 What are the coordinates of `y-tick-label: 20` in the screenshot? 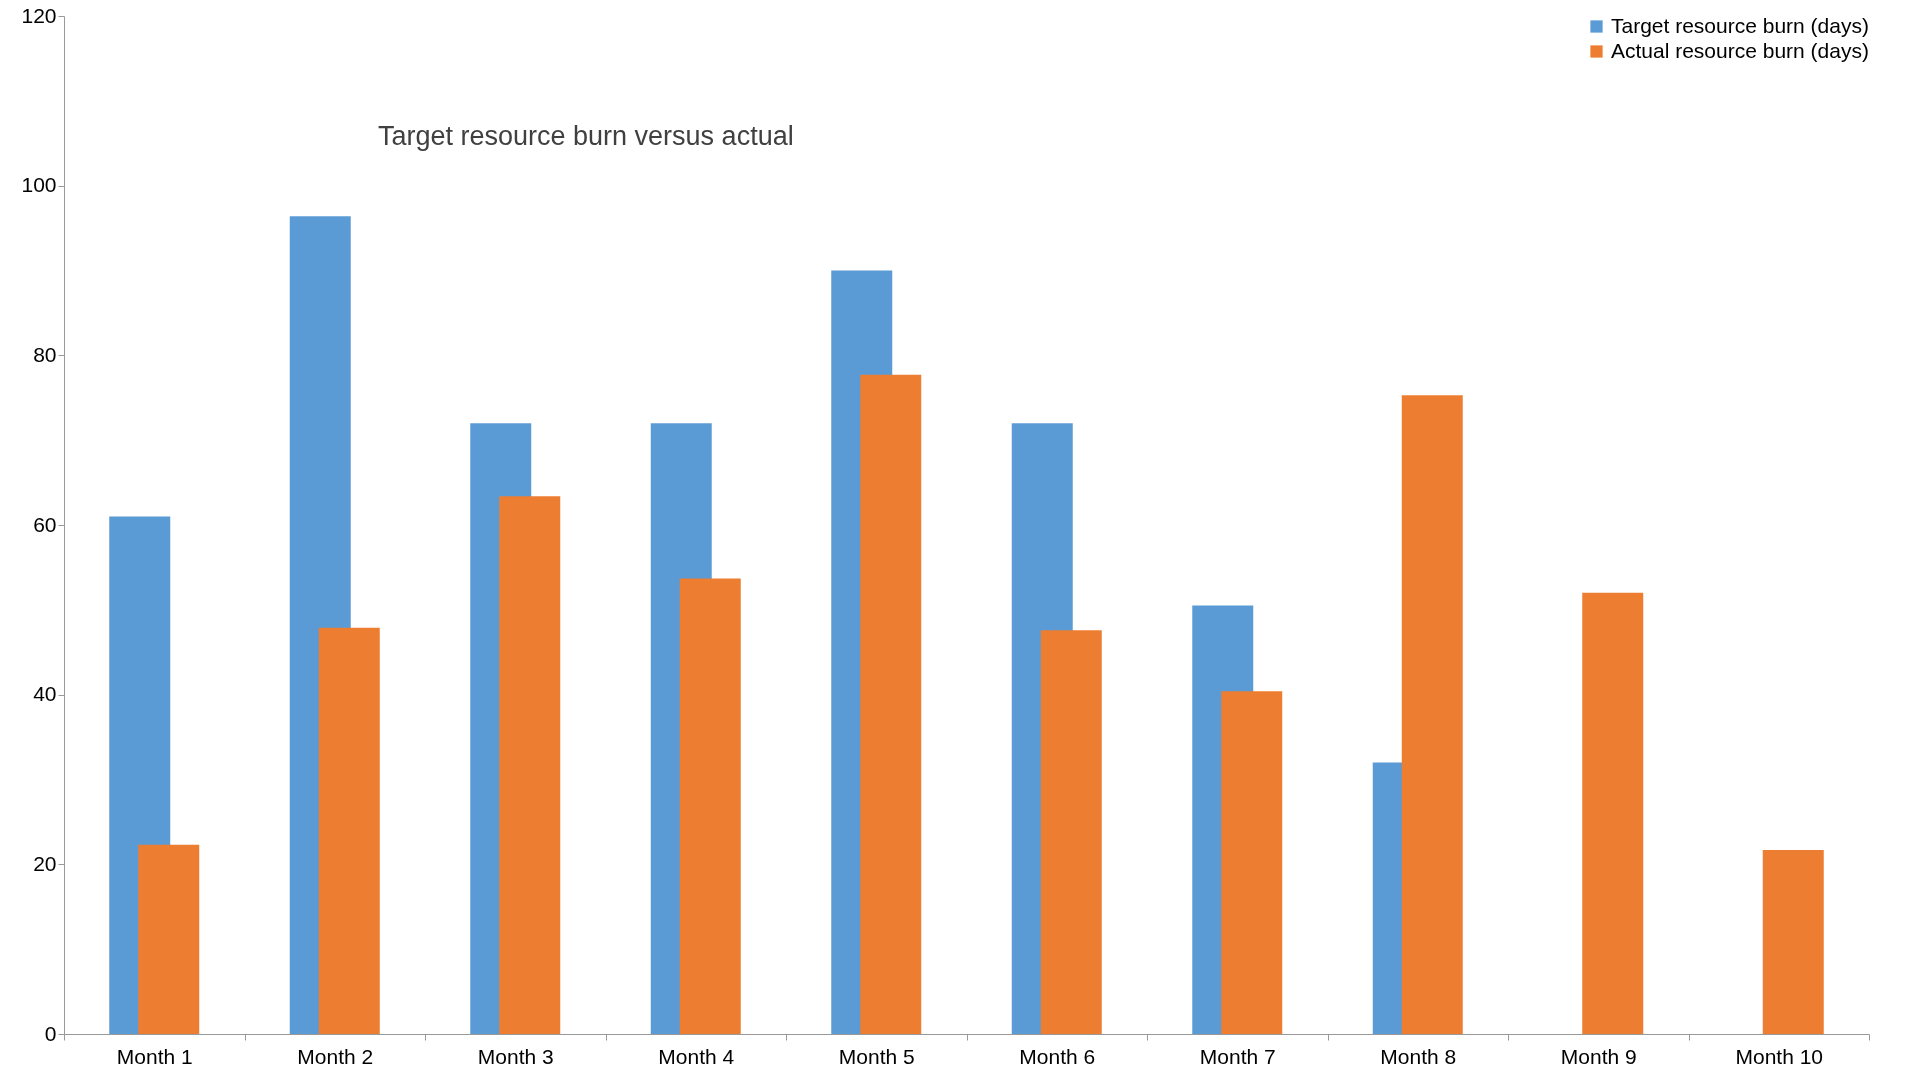 It's located at (45, 863).